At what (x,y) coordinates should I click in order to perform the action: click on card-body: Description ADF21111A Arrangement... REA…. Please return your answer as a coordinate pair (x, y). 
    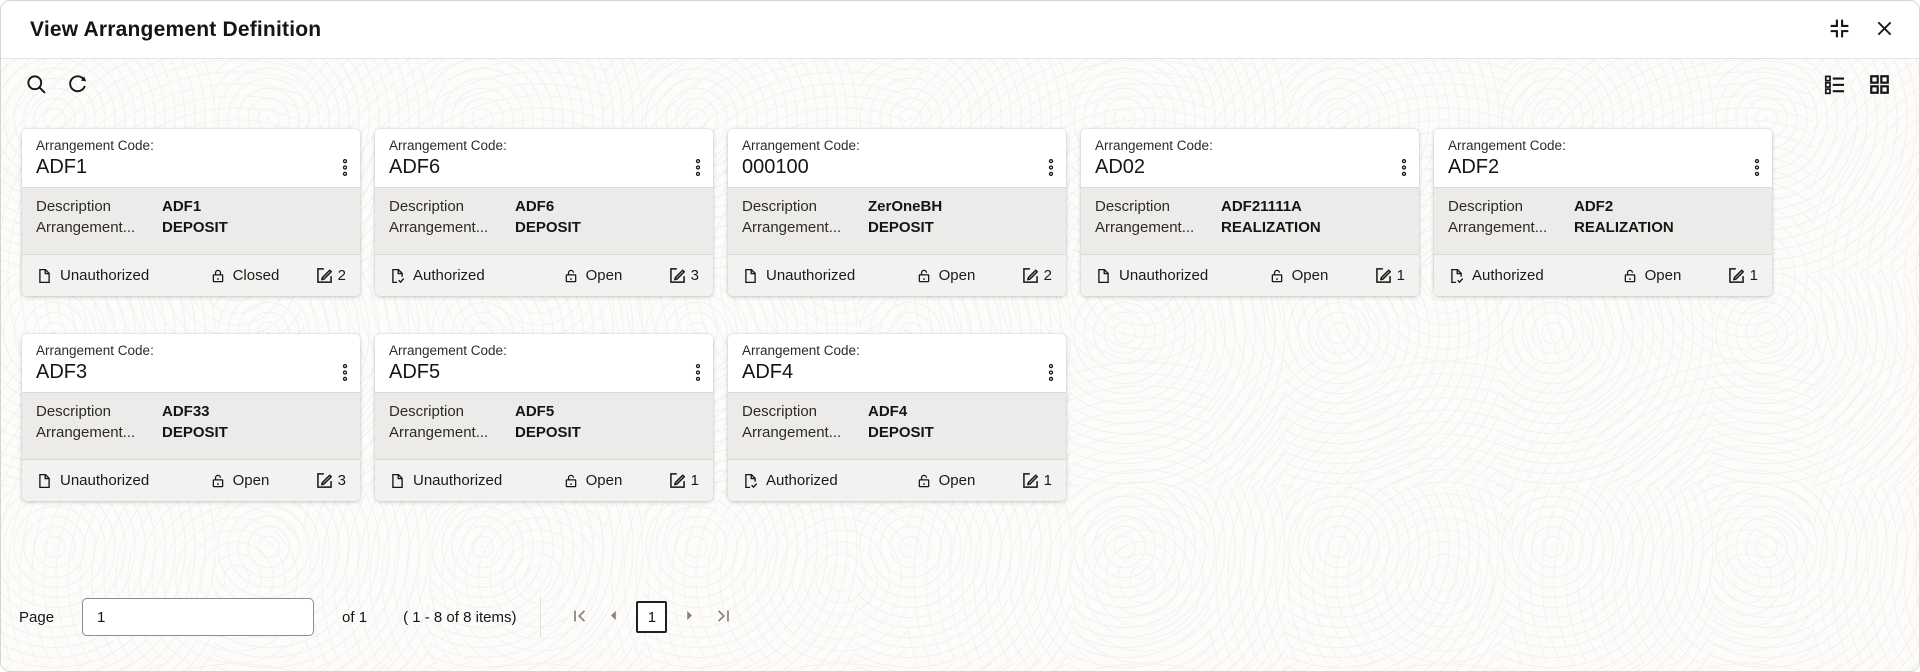
    Looking at the image, I should click on (1250, 220).